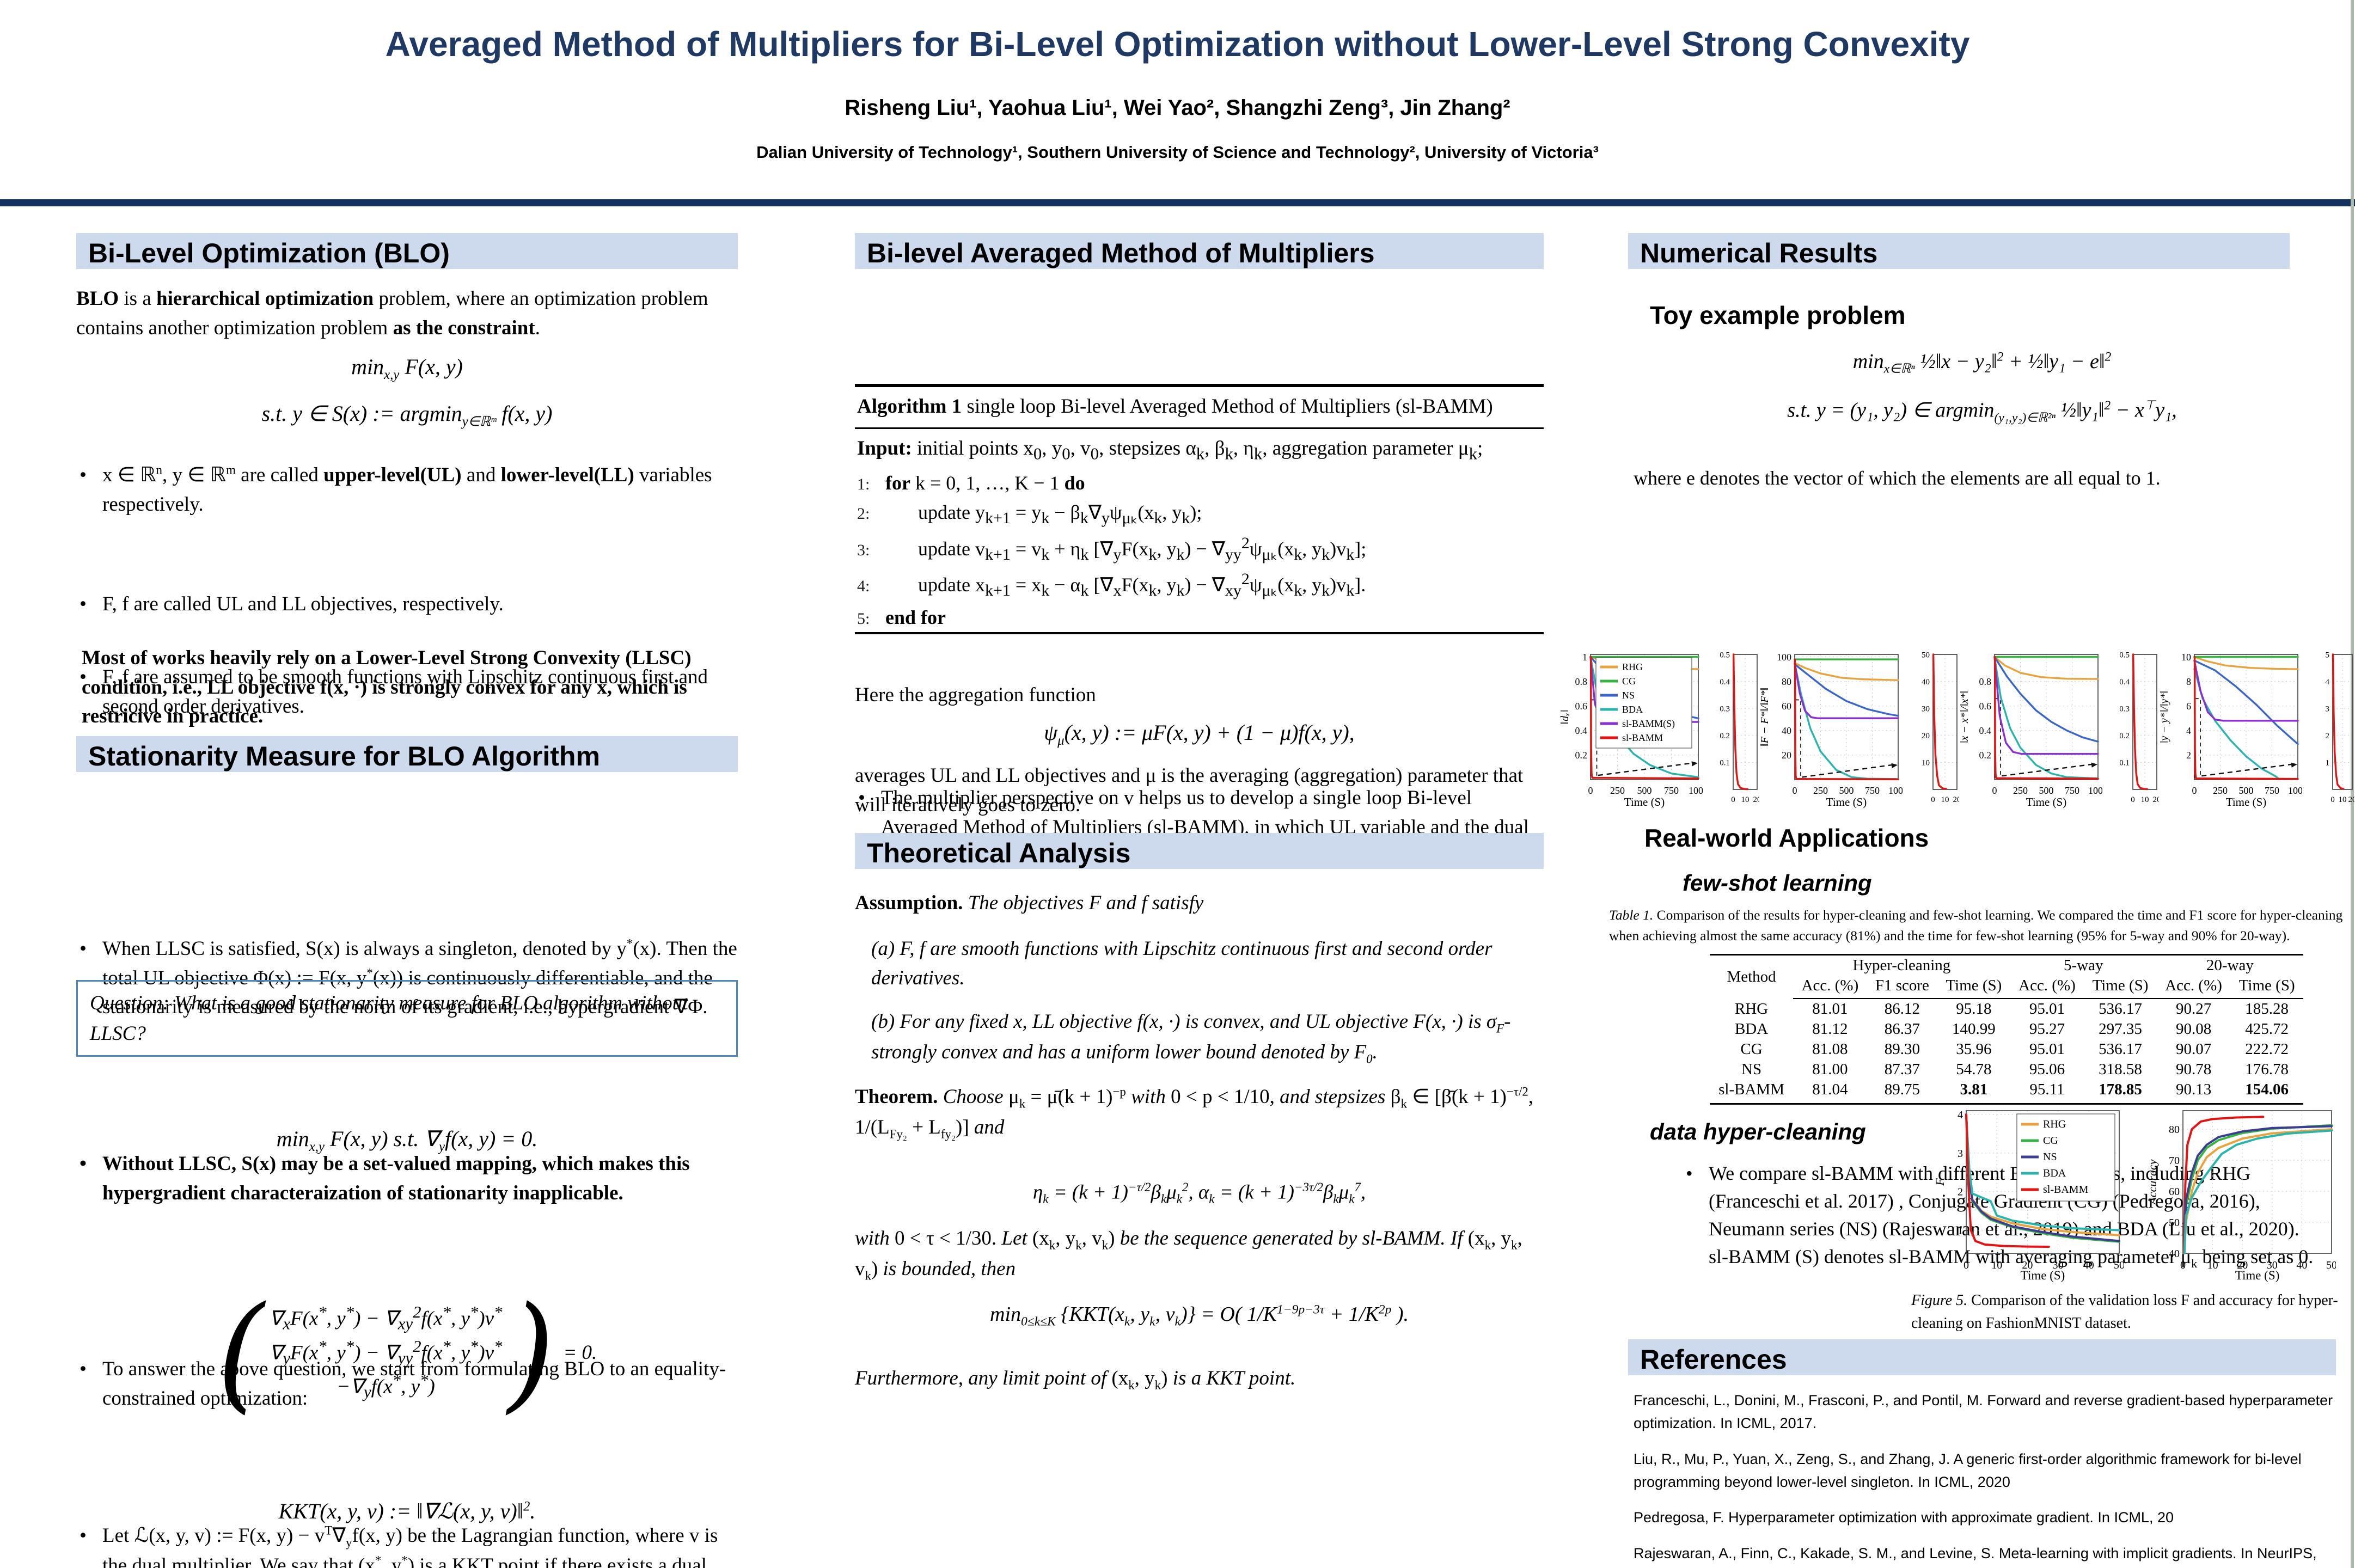 This screenshot has width=2355, height=1568. I want to click on svg-text: F, so click(1941, 1182).